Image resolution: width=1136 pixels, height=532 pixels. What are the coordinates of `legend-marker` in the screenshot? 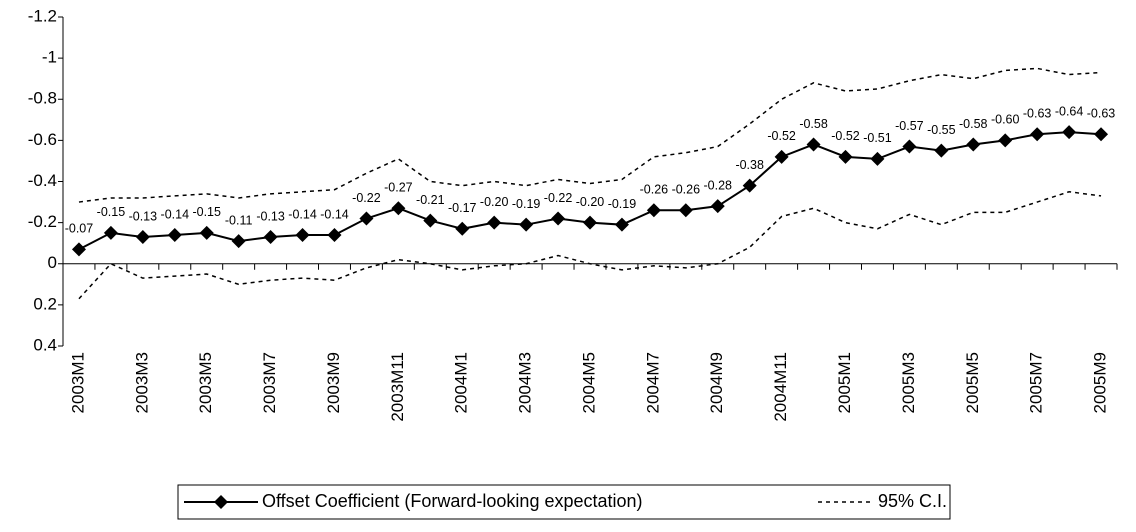 It's located at (221, 502).